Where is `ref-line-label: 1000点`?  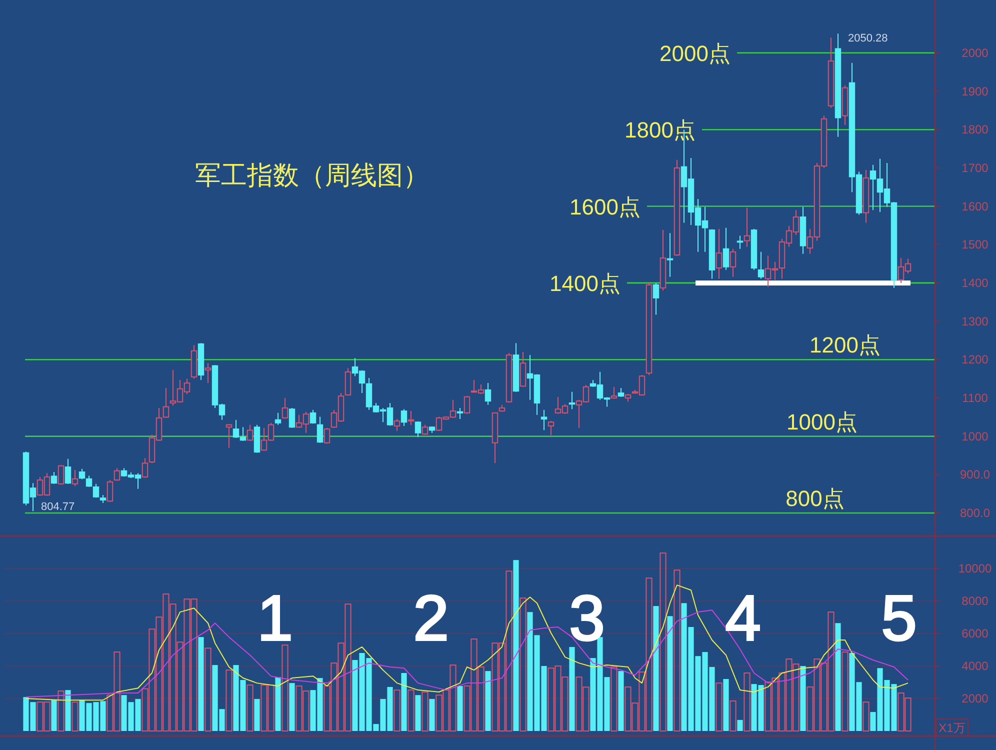
ref-line-label: 1000点 is located at coordinates (822, 421).